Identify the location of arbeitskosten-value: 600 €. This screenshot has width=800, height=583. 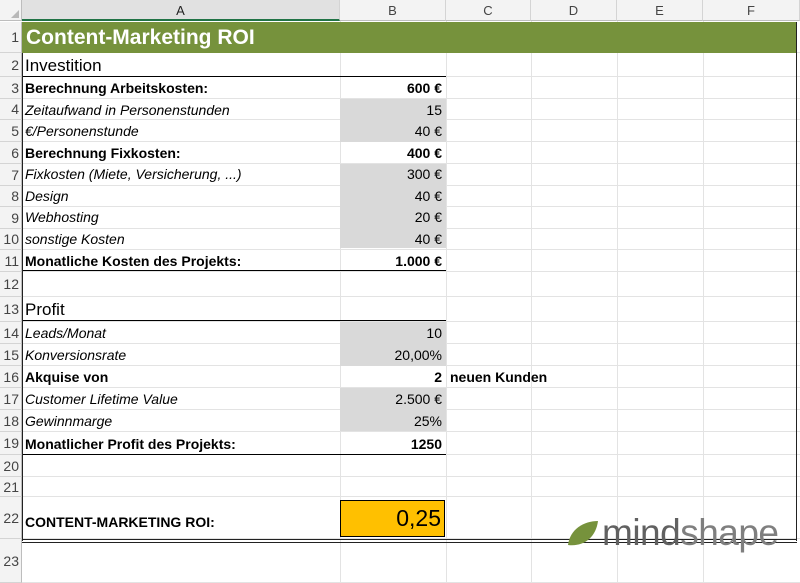
(424, 88).